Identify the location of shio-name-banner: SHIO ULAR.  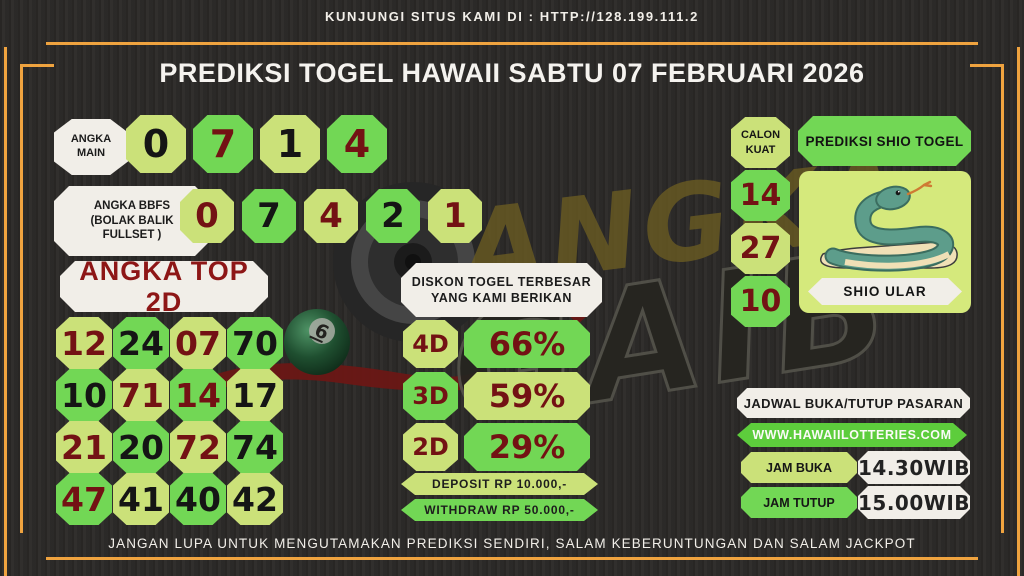
(885, 291).